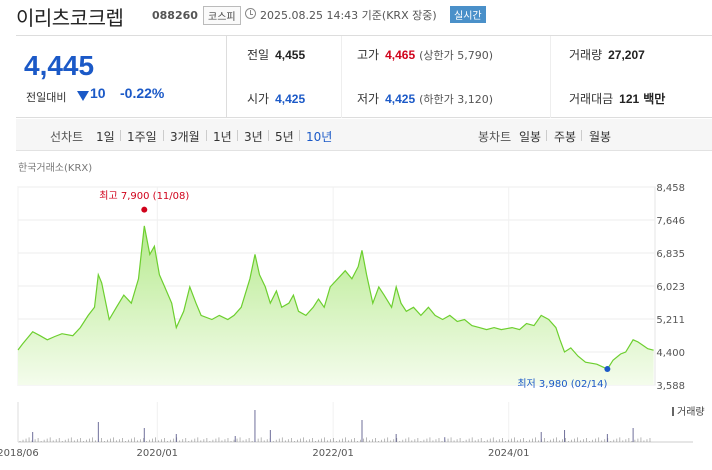 The width and height of the screenshot is (712, 470). What do you see at coordinates (509, 453) in the screenshot?
I see `x-tick-label: 2024/01` at bounding box center [509, 453].